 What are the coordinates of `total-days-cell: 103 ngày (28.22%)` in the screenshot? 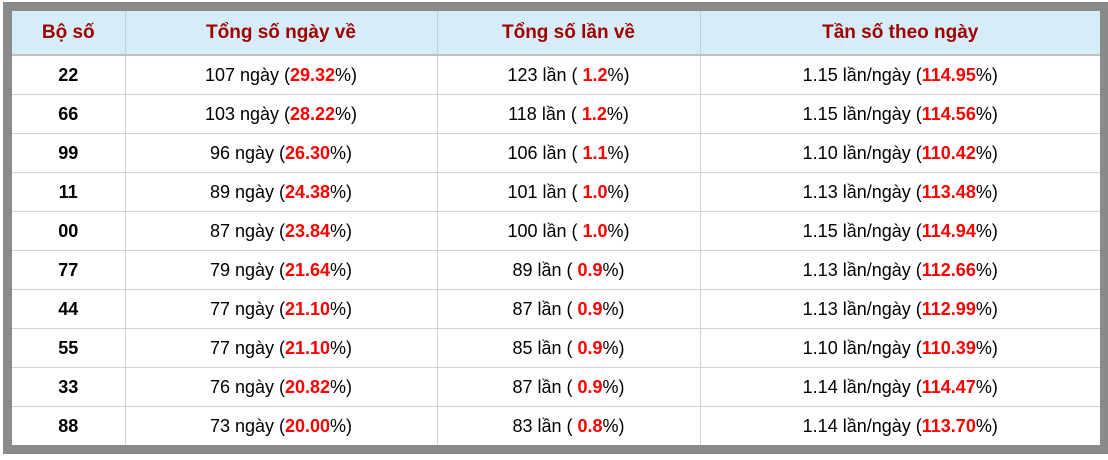 It's located at (280, 114).